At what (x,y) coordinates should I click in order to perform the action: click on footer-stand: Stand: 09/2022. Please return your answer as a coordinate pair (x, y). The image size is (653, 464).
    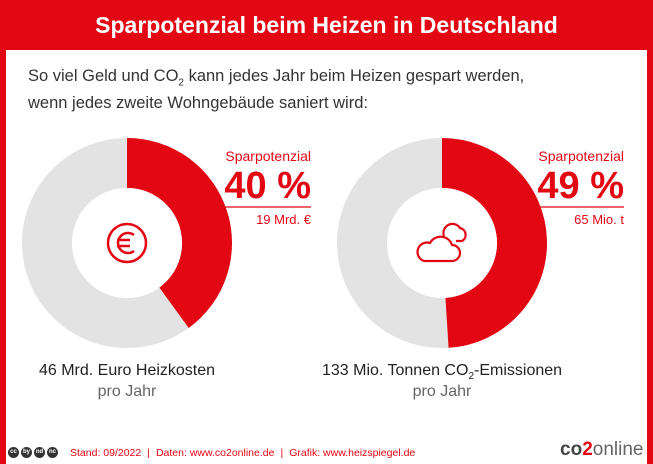
    Looking at the image, I should click on (106, 453).